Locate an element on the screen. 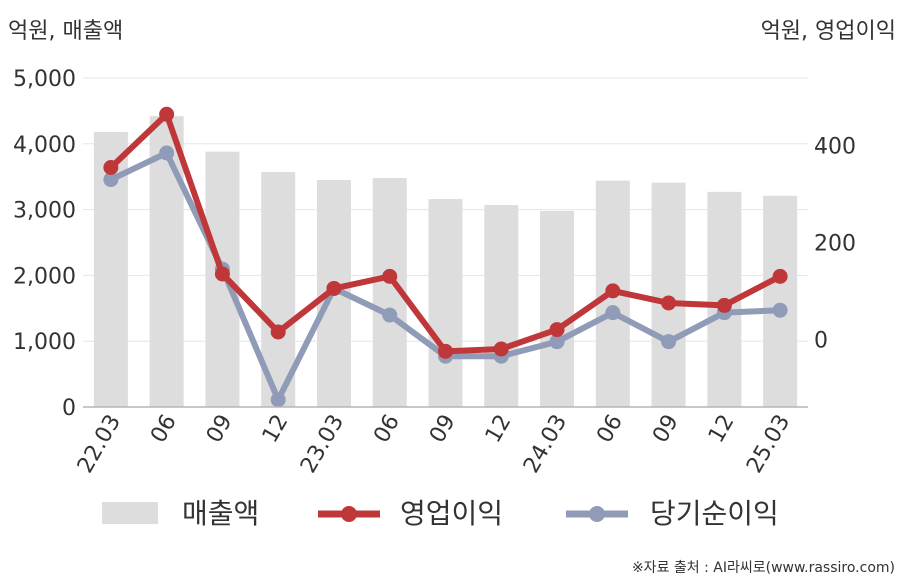  left-tick-label: 1,000 is located at coordinates (44, 342).